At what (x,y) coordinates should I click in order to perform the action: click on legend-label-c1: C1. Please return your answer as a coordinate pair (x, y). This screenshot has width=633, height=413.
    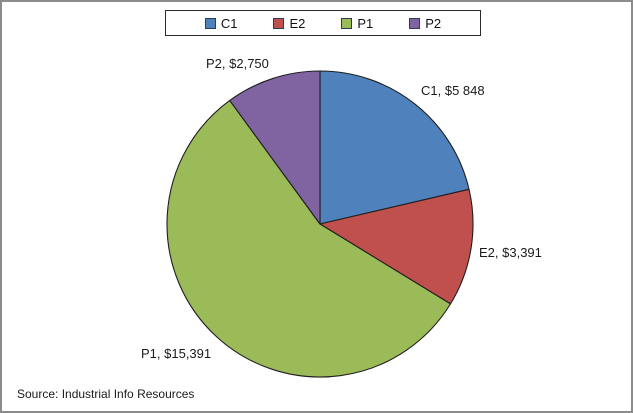
    Looking at the image, I should click on (229, 23).